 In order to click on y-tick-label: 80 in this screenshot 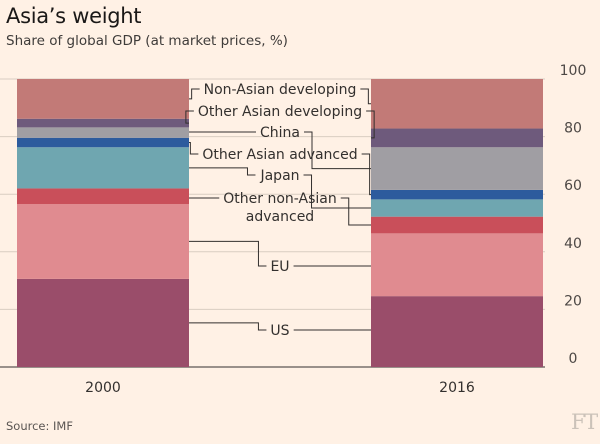, I will do `click(573, 129)`.